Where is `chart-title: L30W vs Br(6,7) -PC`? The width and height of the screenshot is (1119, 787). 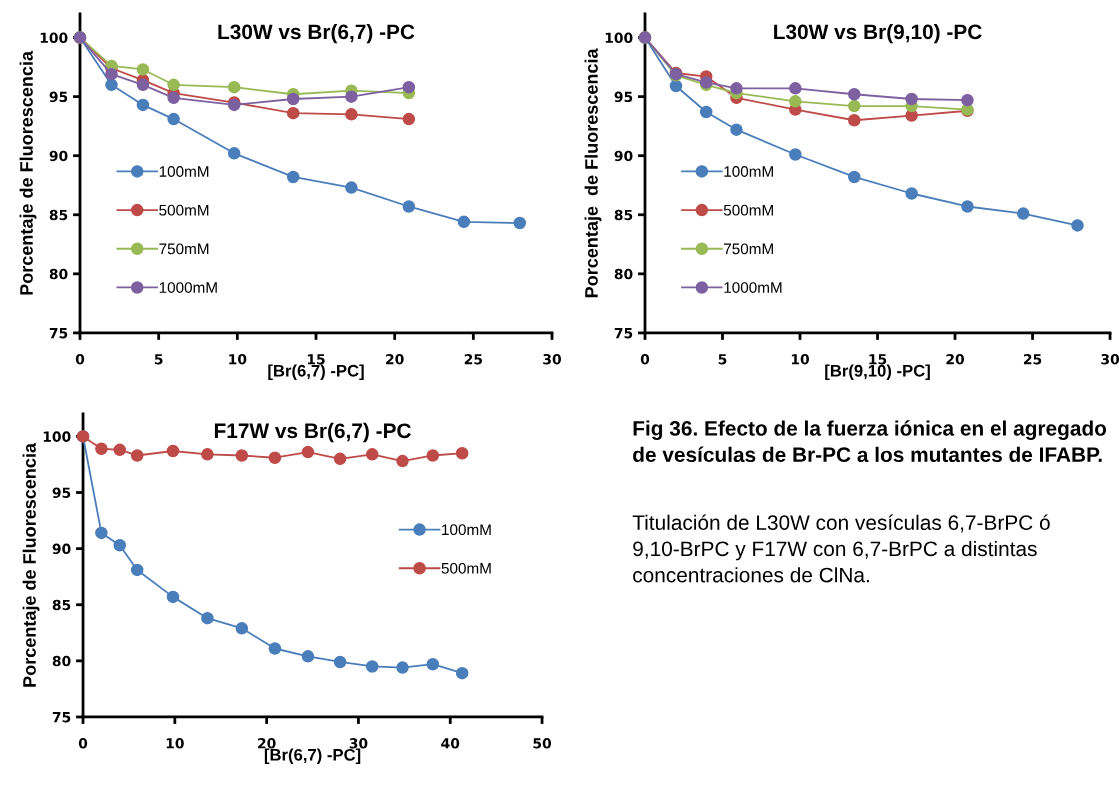 chart-title: L30W vs Br(6,7) -PC is located at coordinates (316, 33).